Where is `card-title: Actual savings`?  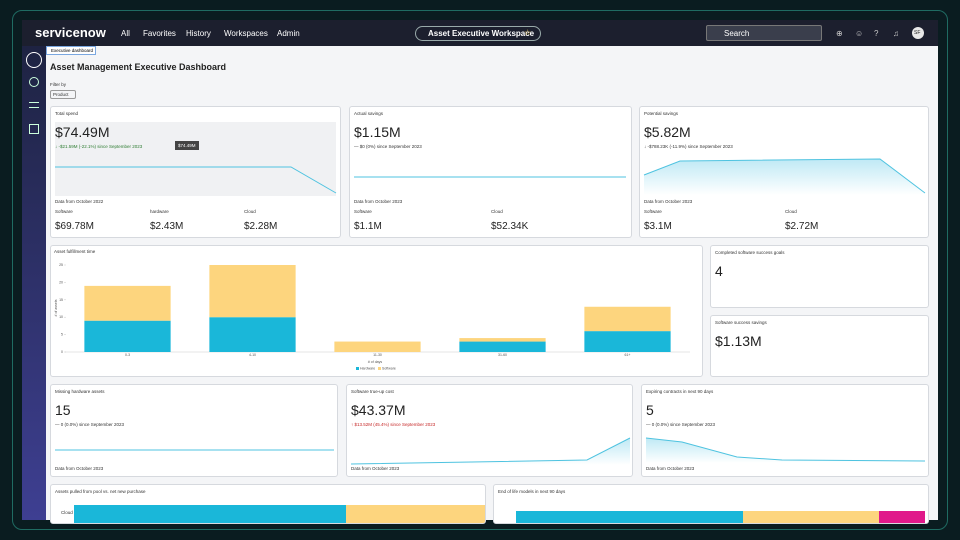 card-title: Actual savings is located at coordinates (369, 113).